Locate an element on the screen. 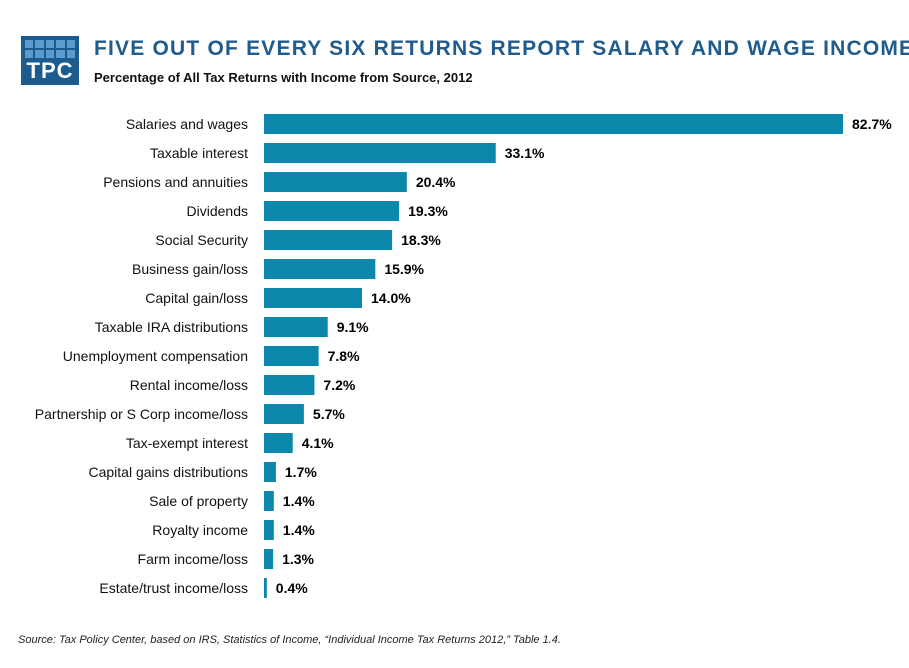 Image resolution: width=909 pixels, height=668 pixels. category-label: Tax-exempt interest is located at coordinates (187, 443).